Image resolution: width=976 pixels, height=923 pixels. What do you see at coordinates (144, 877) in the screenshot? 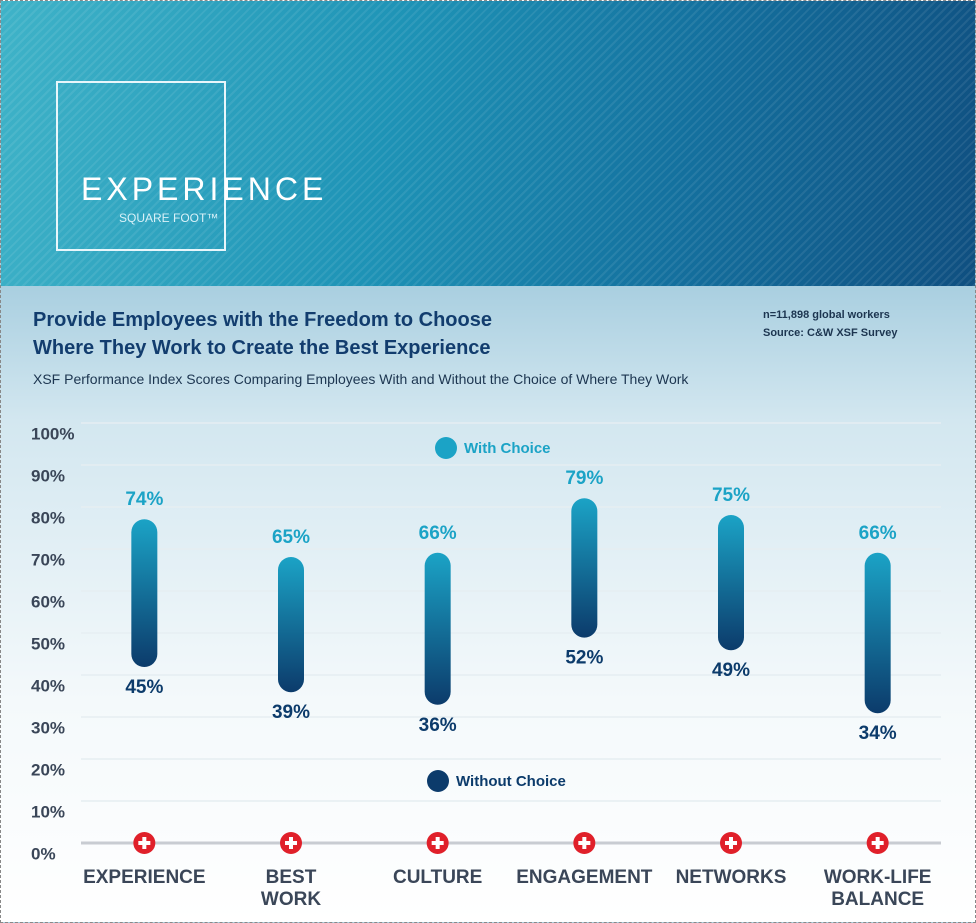
I see `x-tick-label: EXPERIENCE` at bounding box center [144, 877].